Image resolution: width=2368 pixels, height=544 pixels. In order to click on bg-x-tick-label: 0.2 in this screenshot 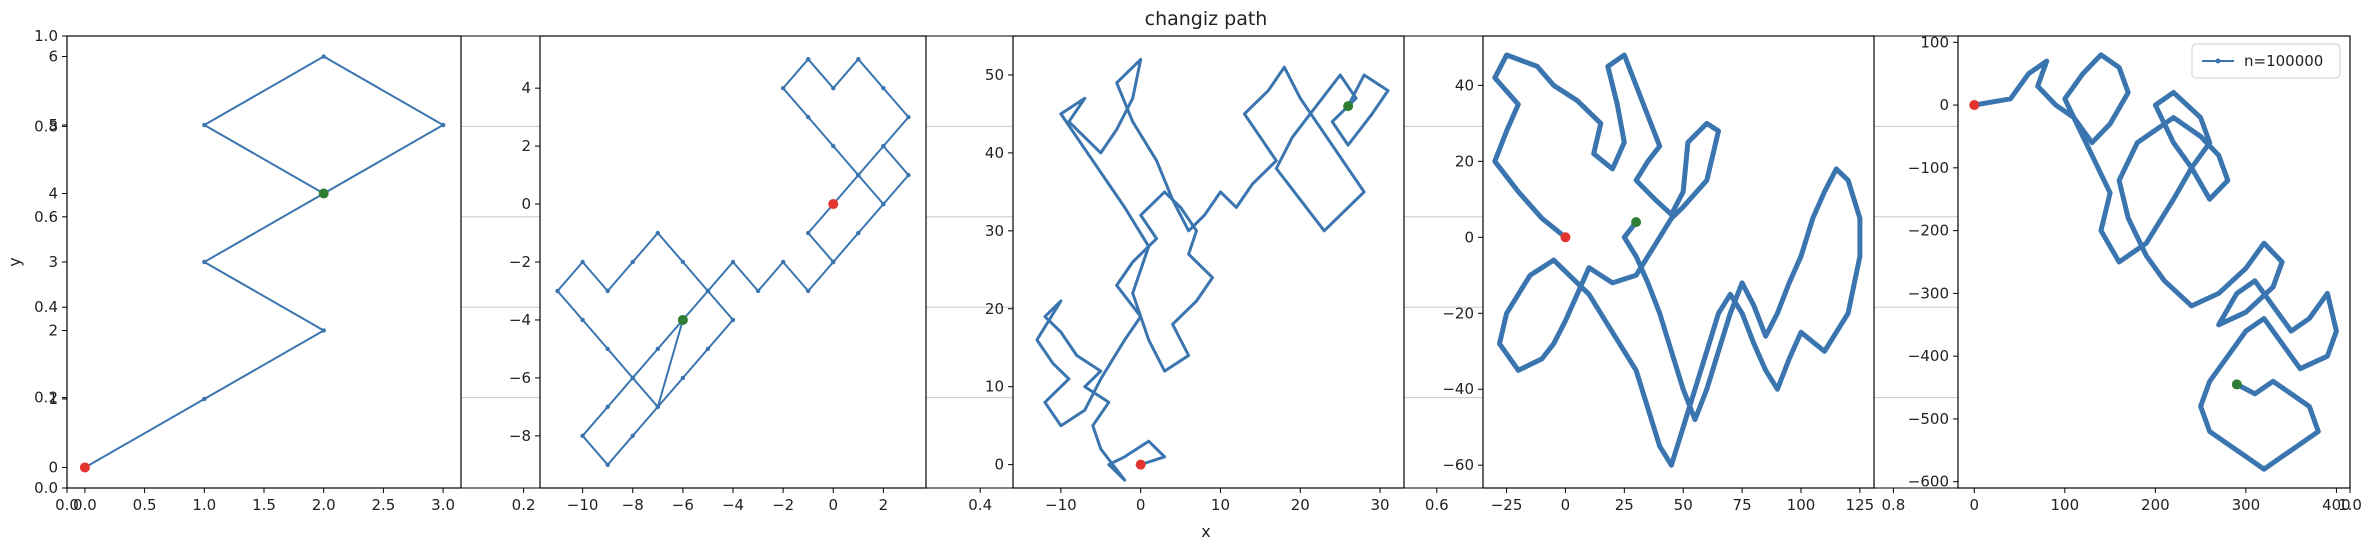, I will do `click(524, 505)`.